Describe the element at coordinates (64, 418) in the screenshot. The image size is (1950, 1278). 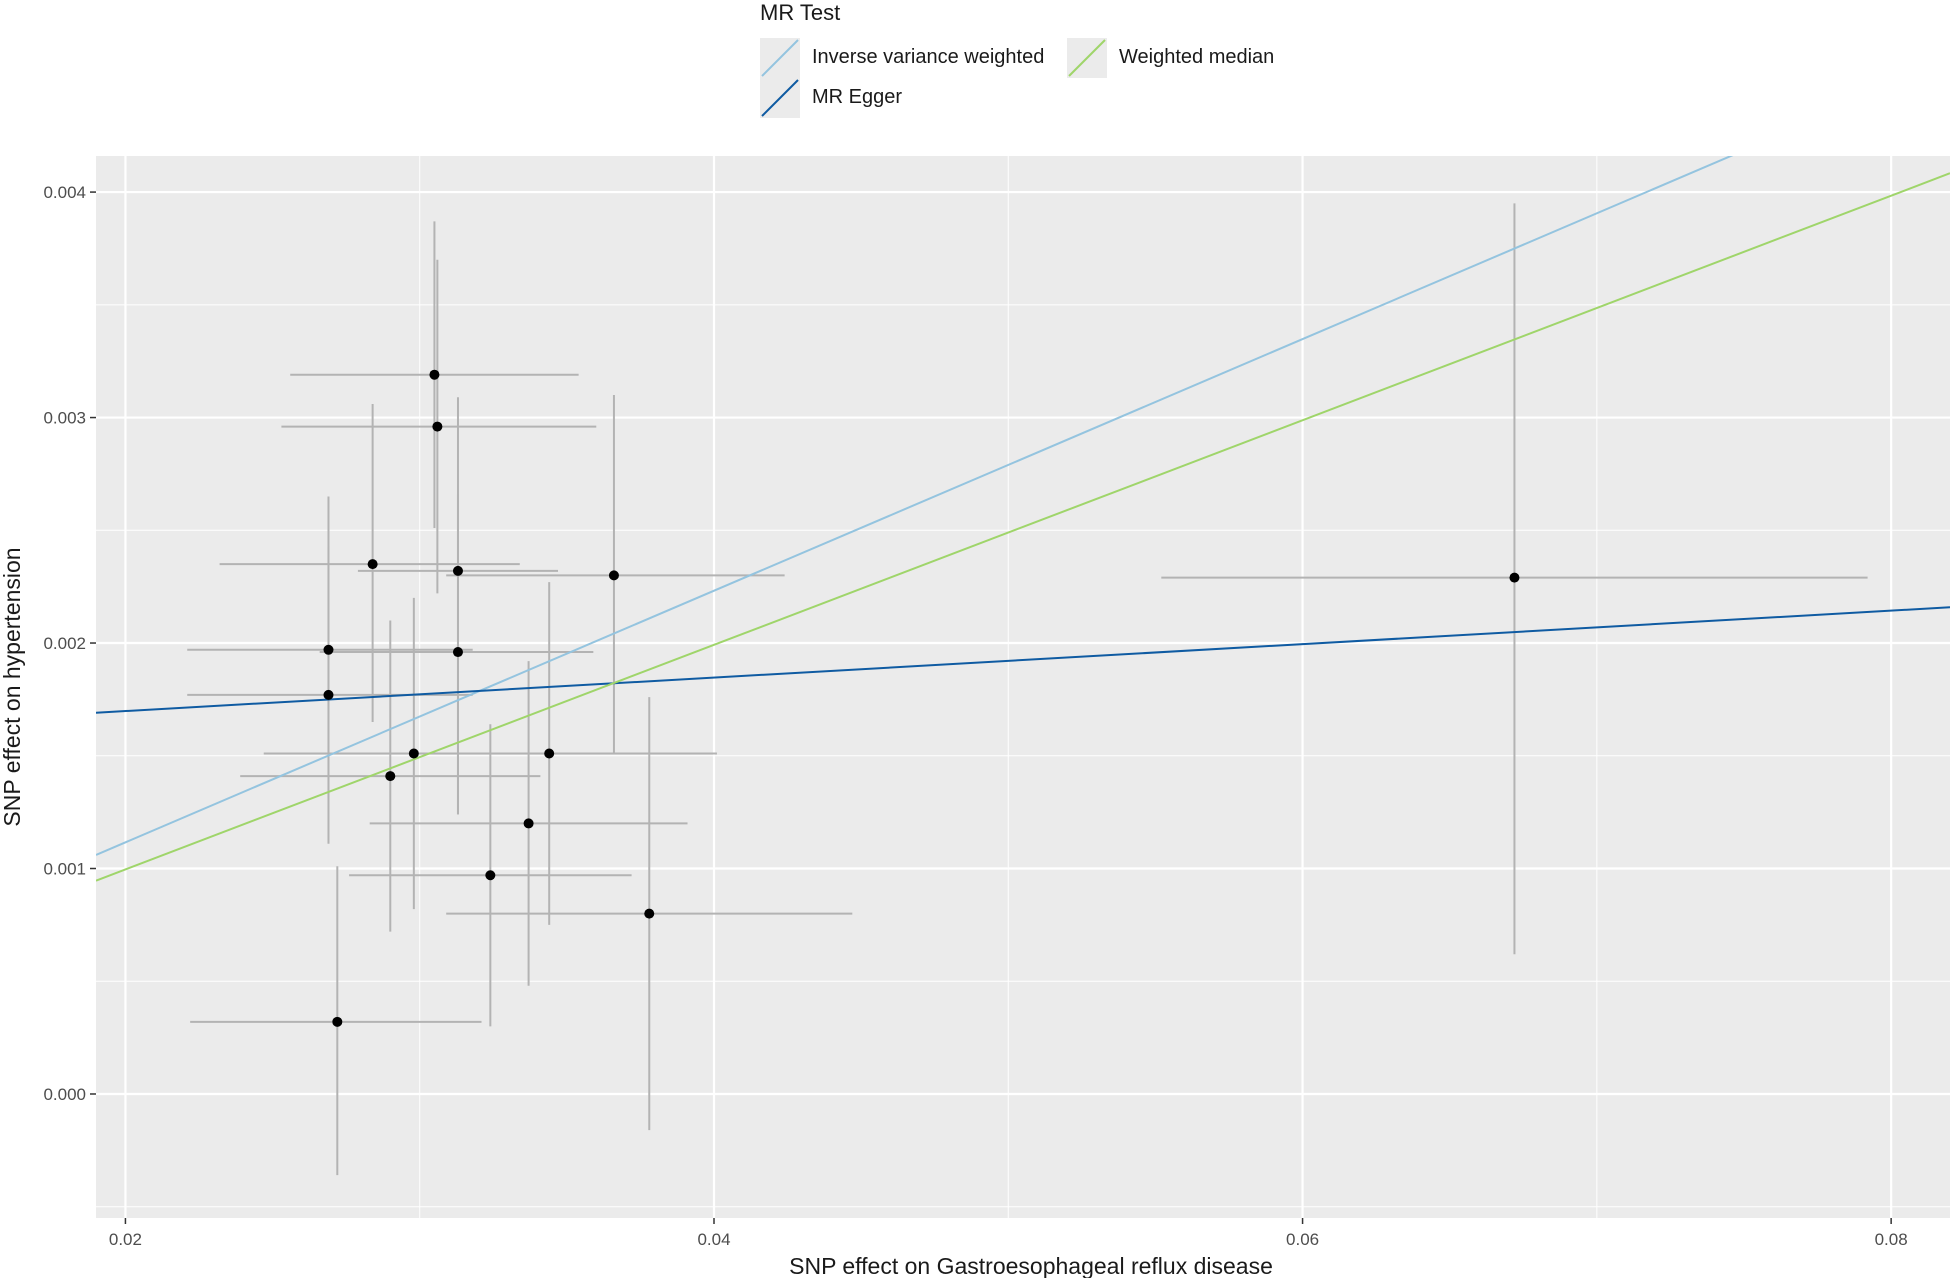
I see `y-tick-label: 0.003` at that location.